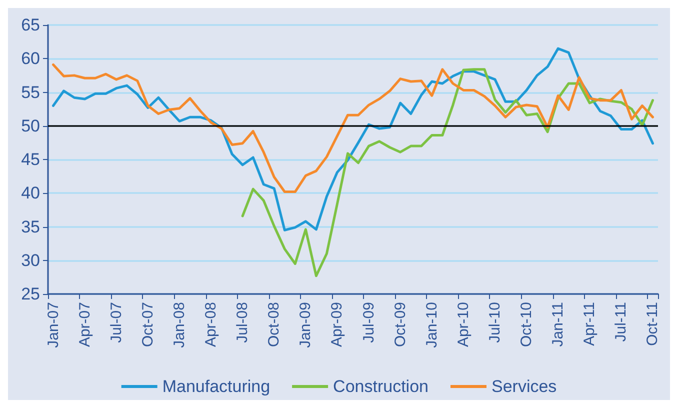 This screenshot has width=678, height=408. What do you see at coordinates (369, 322) in the screenshot?
I see `x-tick-label: Jul-09` at bounding box center [369, 322].